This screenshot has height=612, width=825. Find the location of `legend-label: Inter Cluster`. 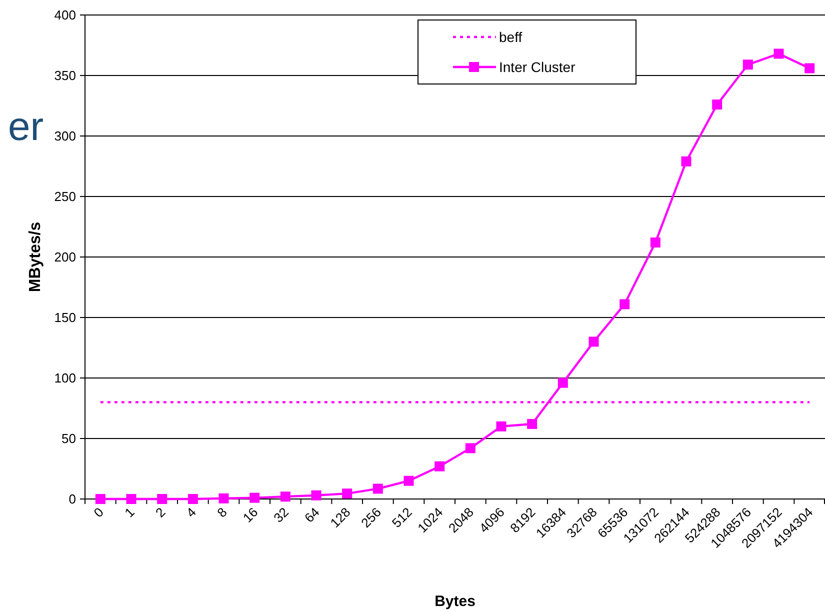

legend-label: Inter Cluster is located at coordinates (537, 66).